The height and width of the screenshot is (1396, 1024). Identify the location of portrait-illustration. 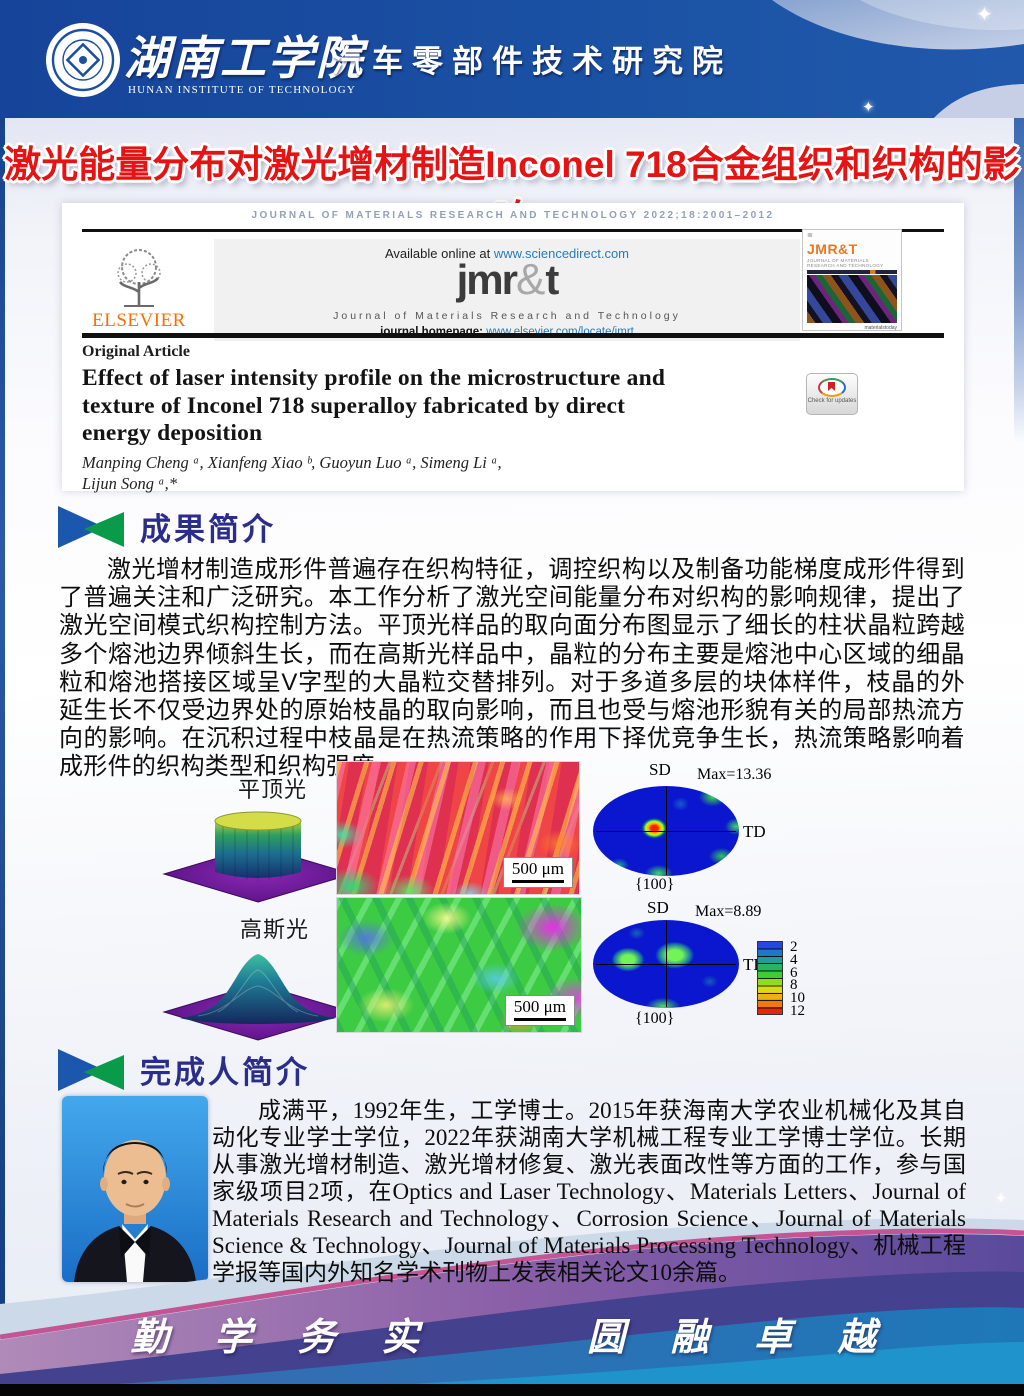
(135, 1189).